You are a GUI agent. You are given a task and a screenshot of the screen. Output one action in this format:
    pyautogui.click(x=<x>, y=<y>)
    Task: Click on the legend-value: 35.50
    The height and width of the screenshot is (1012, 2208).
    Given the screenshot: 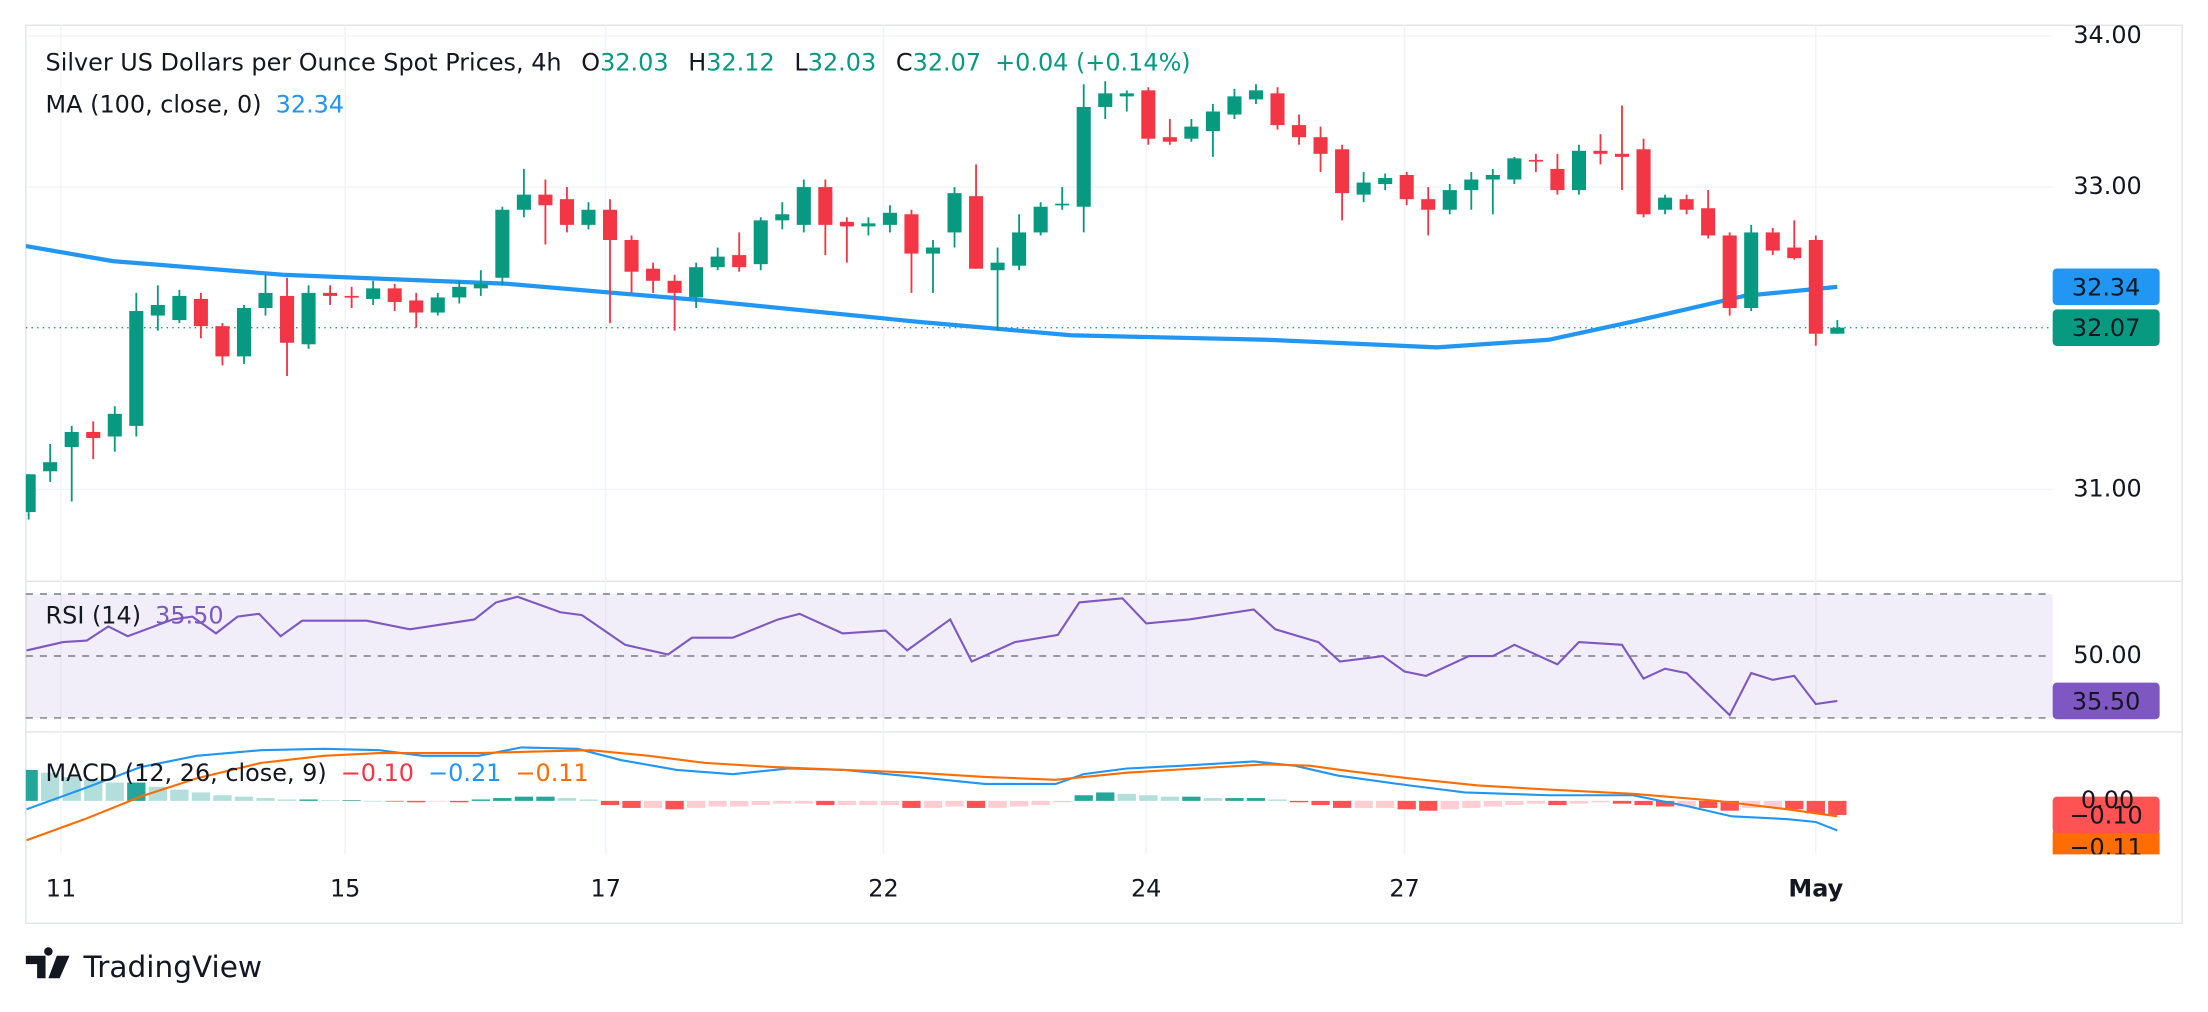 What is the action you would take?
    pyautogui.click(x=189, y=615)
    